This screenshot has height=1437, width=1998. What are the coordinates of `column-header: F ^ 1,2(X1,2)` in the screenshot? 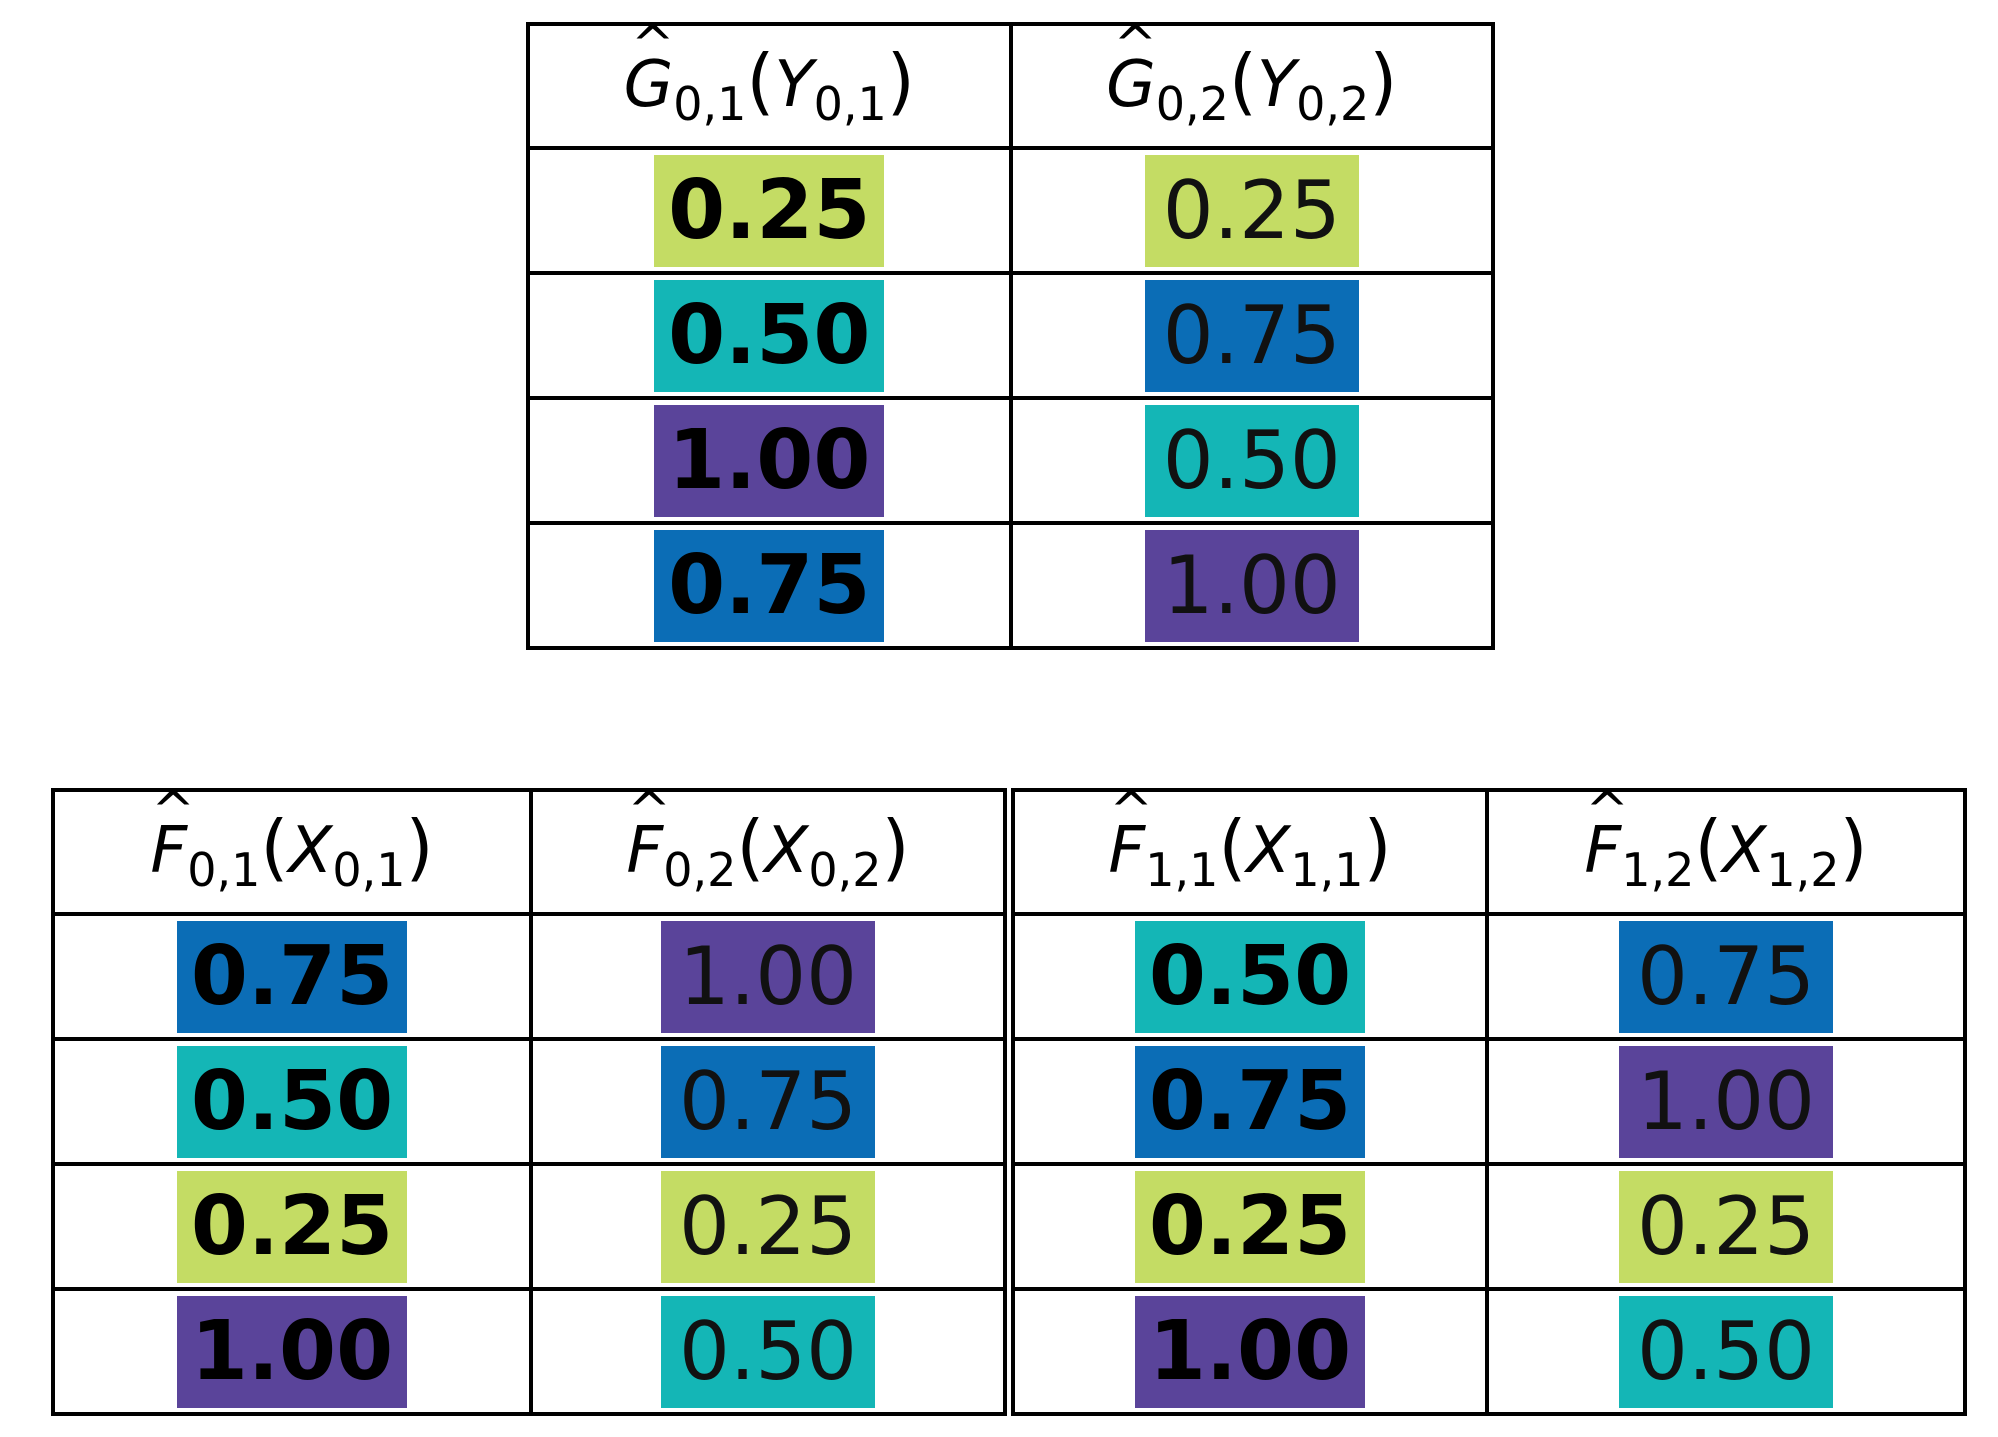 It's located at (1726, 848).